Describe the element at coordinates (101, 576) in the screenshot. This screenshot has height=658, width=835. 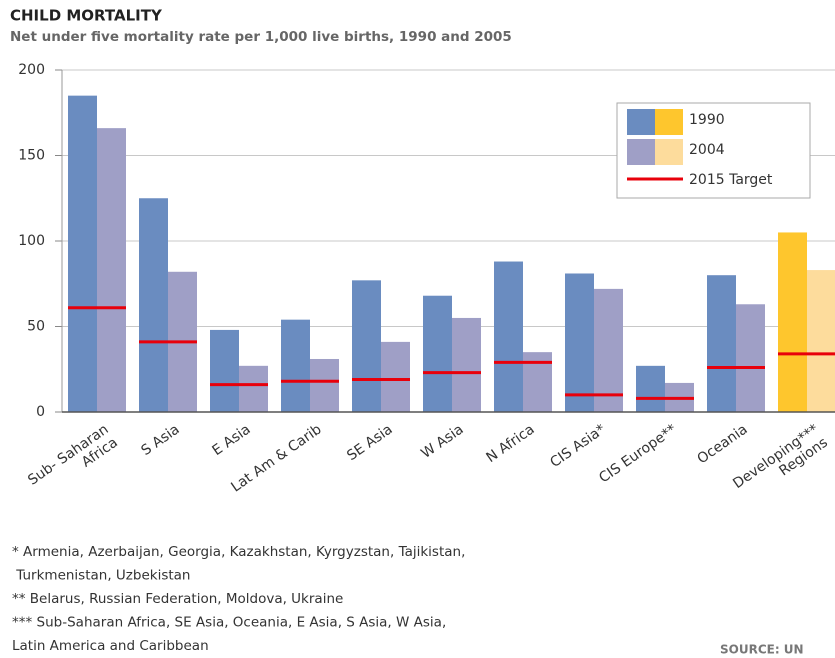
I see `footnote: Turkmenistan, Uzbekistan` at that location.